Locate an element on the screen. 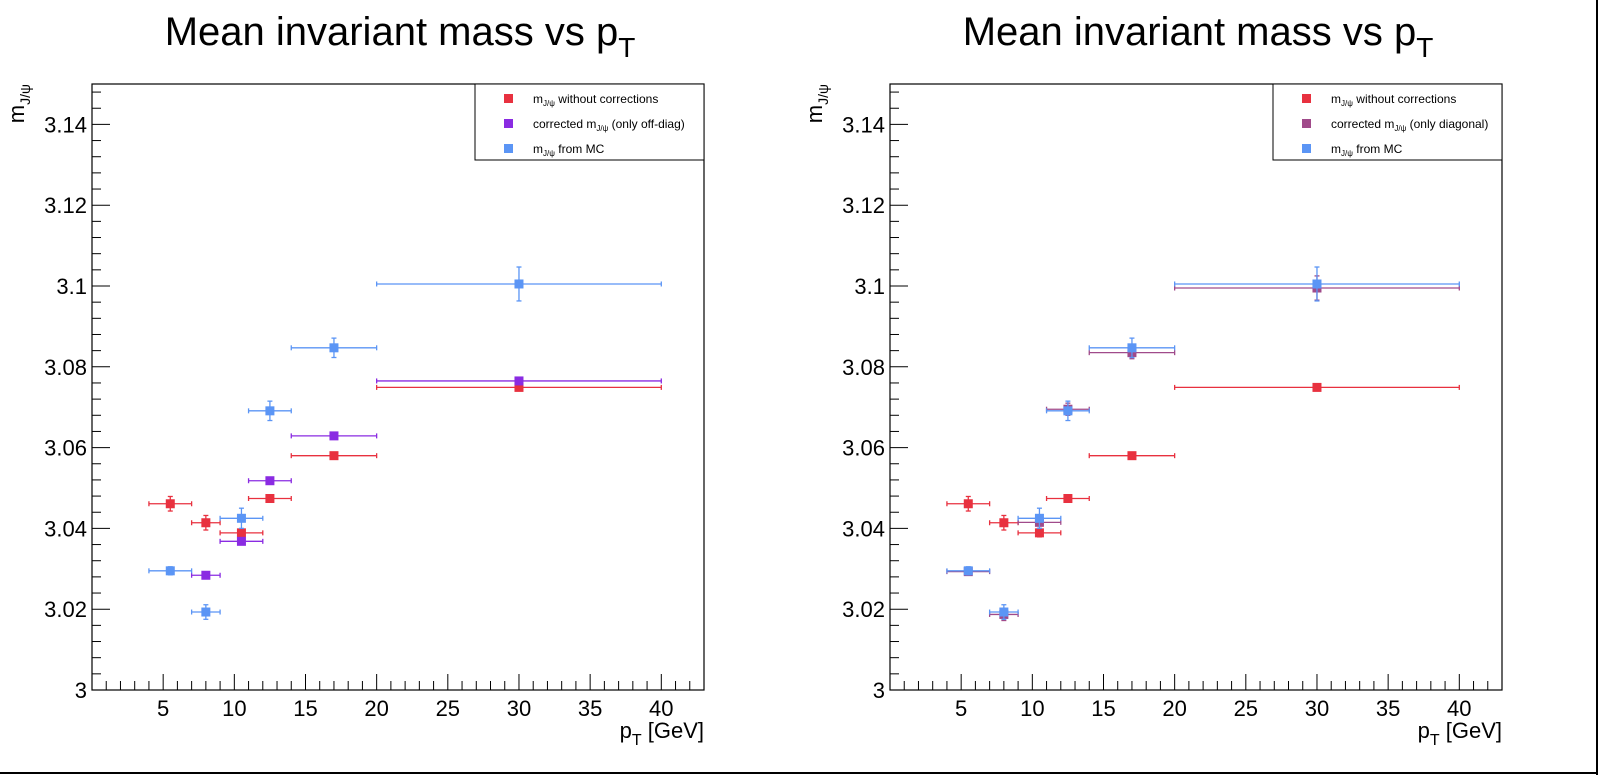 Image resolution: width=1598 pixels, height=775 pixels. x-tick-label: 35 is located at coordinates (590, 708).